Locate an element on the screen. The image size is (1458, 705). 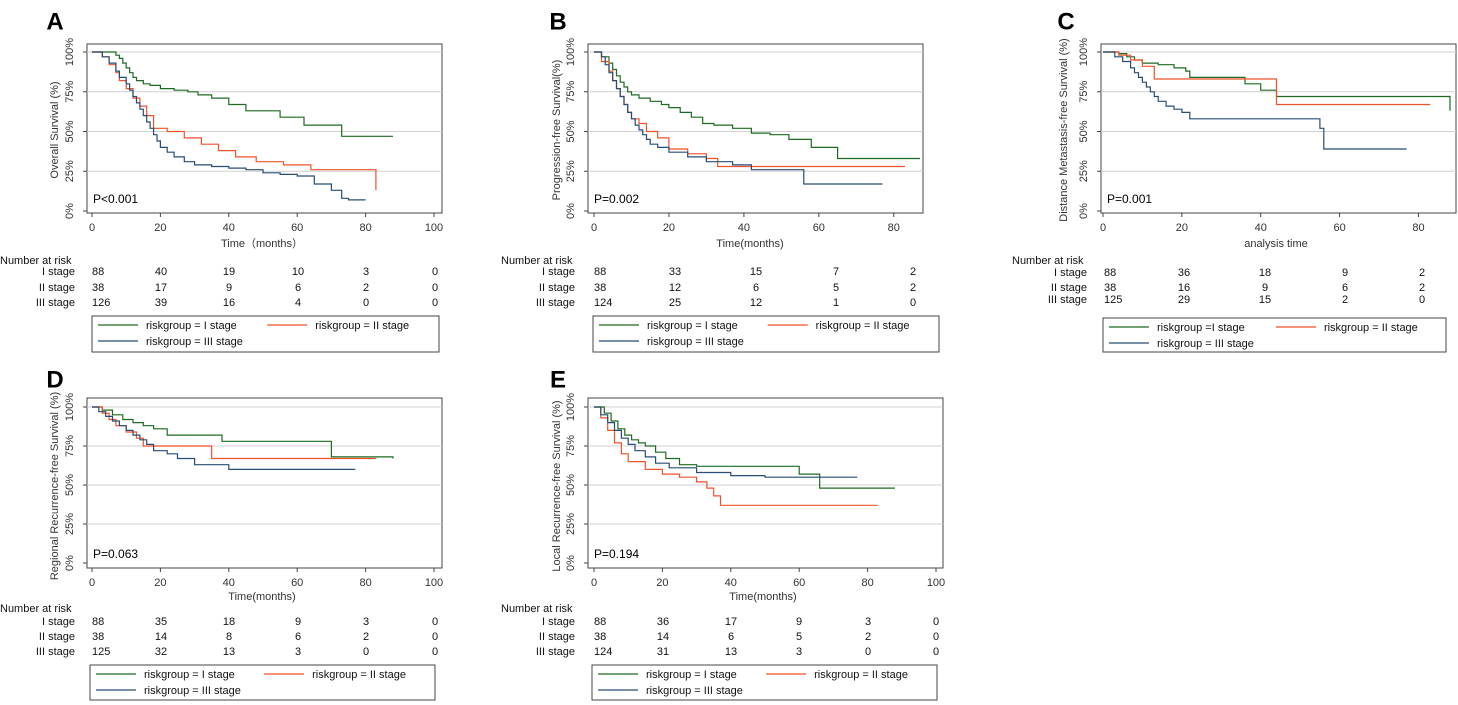
risk-count: 16 is located at coordinates (1184, 288).